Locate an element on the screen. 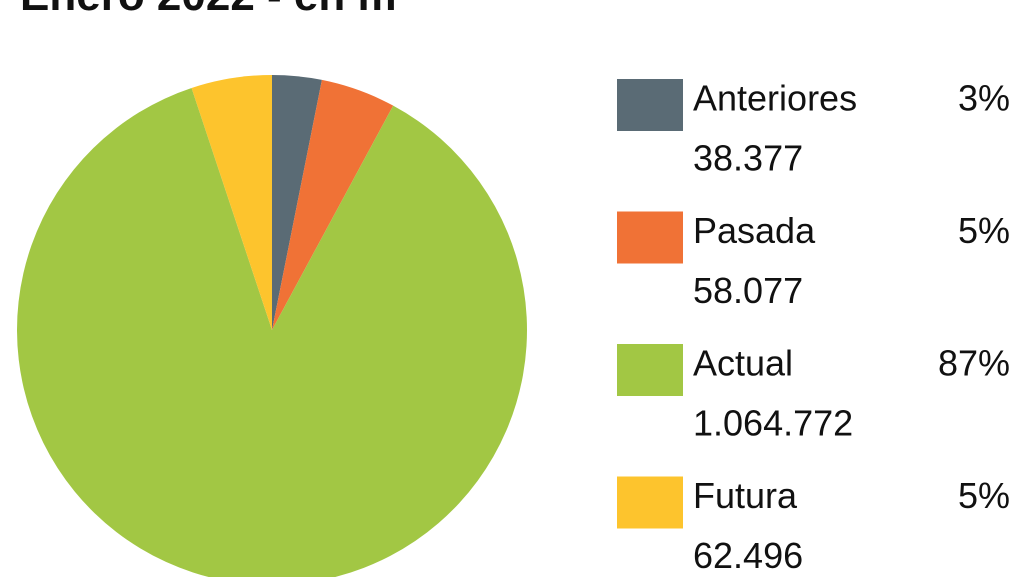  legend-label: Futura is located at coordinates (745, 495).